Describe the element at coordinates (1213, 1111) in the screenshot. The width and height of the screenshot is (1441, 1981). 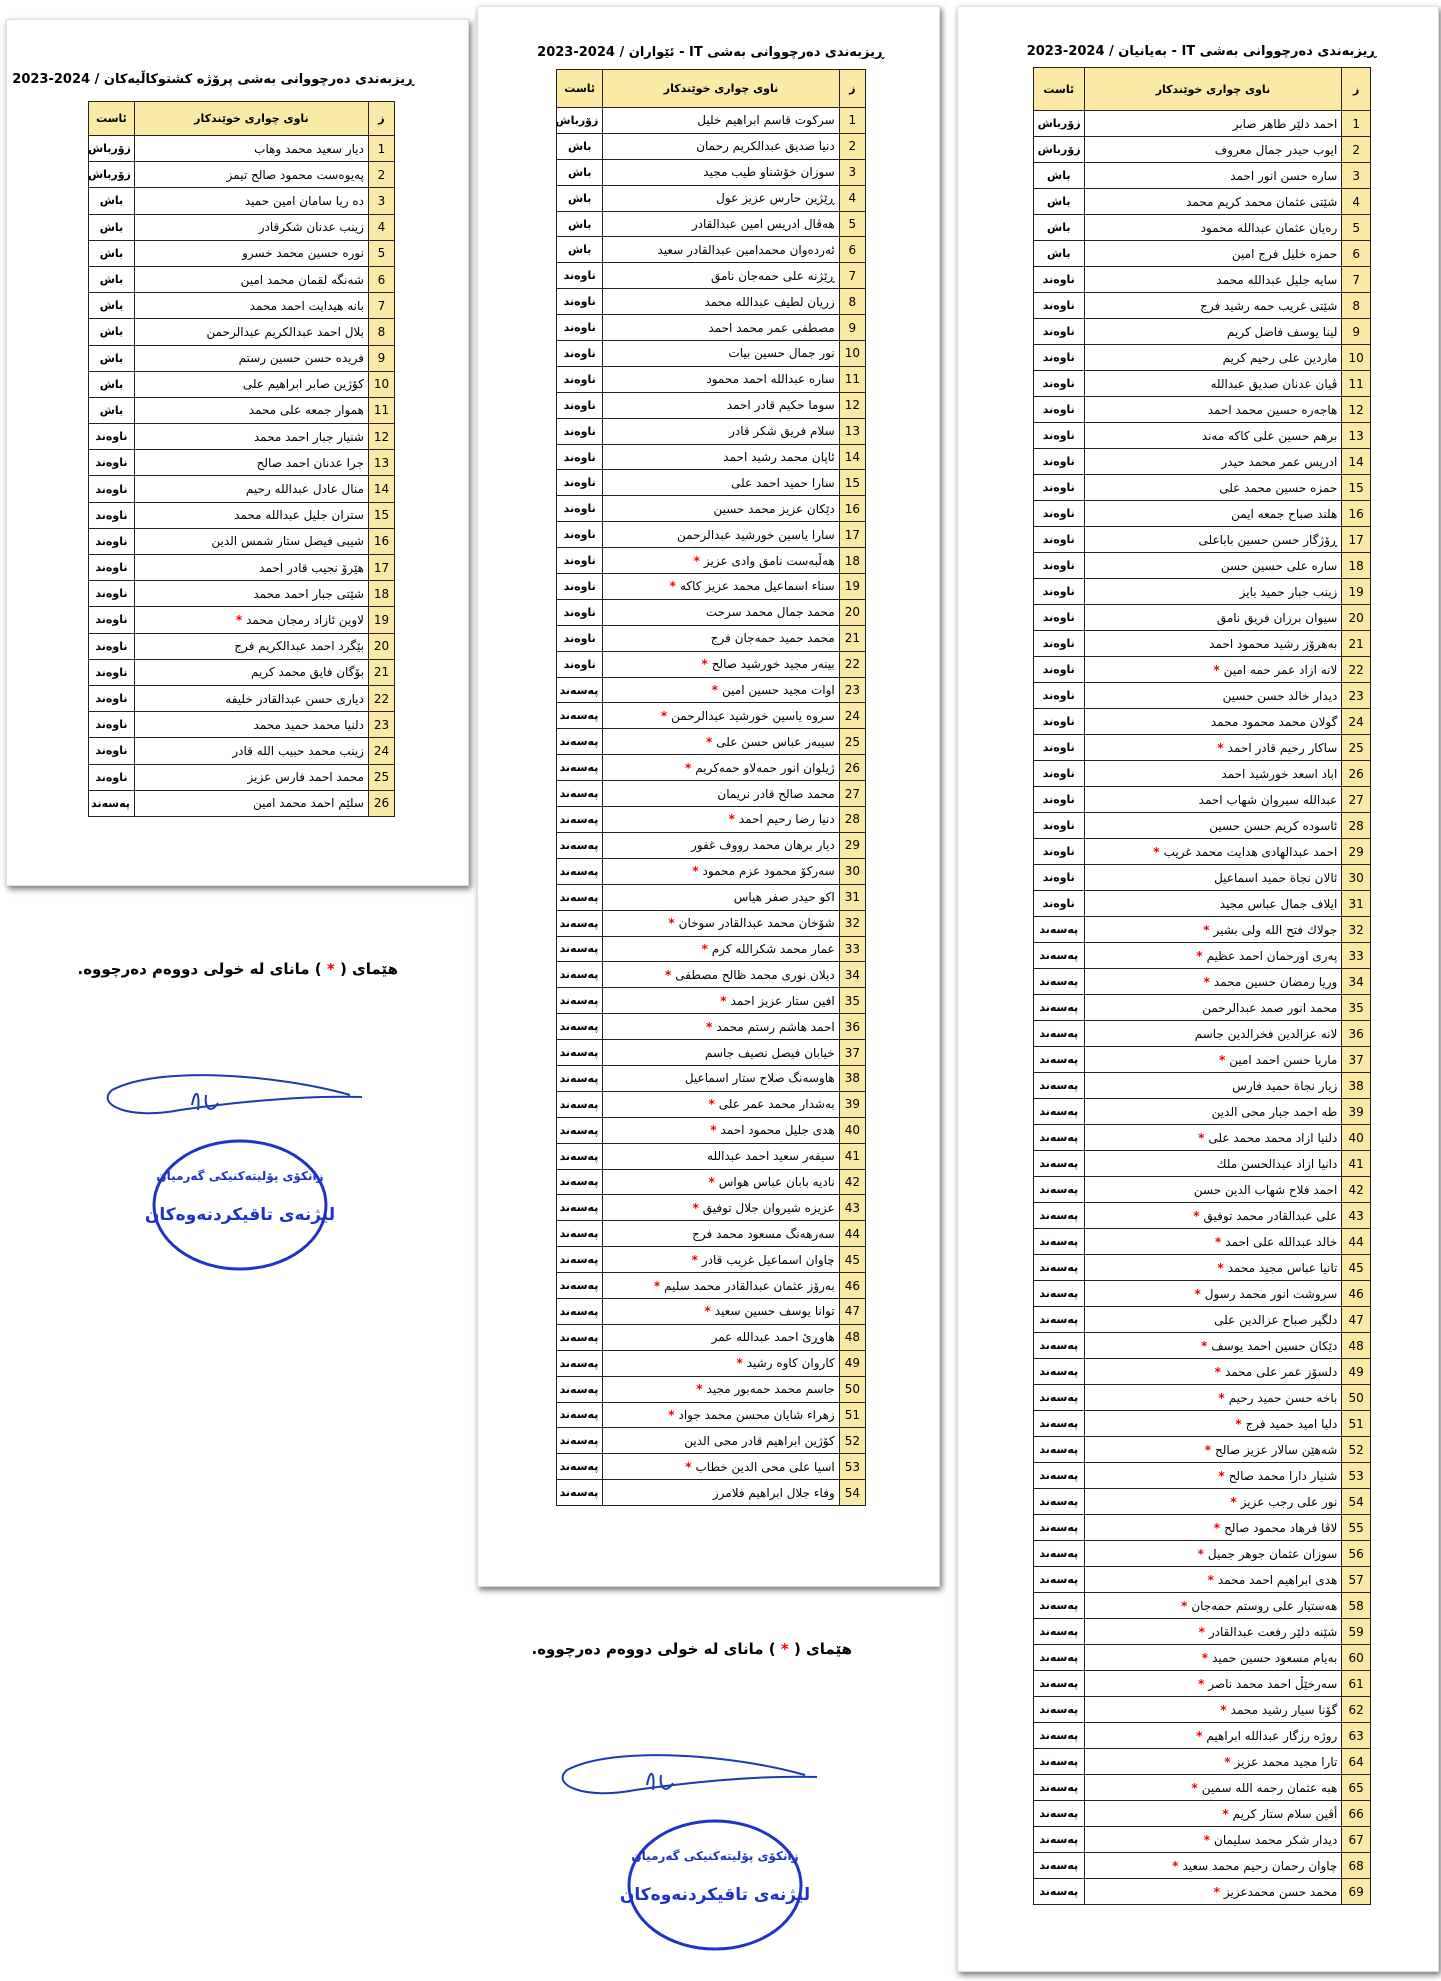
I see `student-name: طە احمد جبار محی الدین` at that location.